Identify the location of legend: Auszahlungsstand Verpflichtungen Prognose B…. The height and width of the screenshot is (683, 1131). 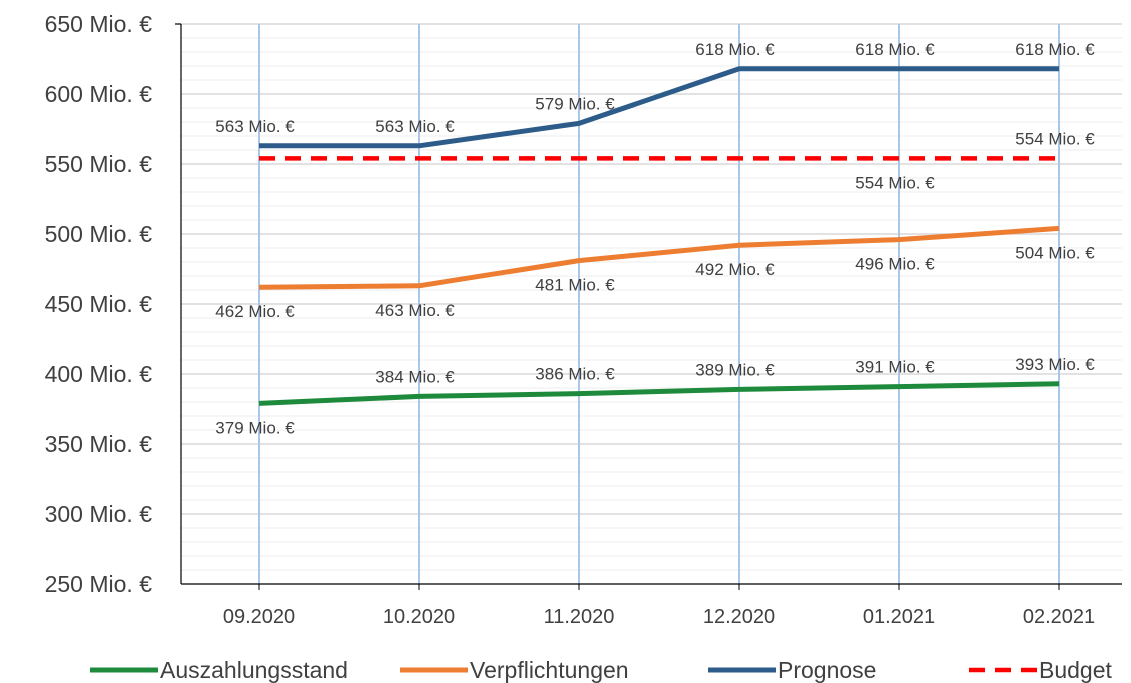
(601, 670).